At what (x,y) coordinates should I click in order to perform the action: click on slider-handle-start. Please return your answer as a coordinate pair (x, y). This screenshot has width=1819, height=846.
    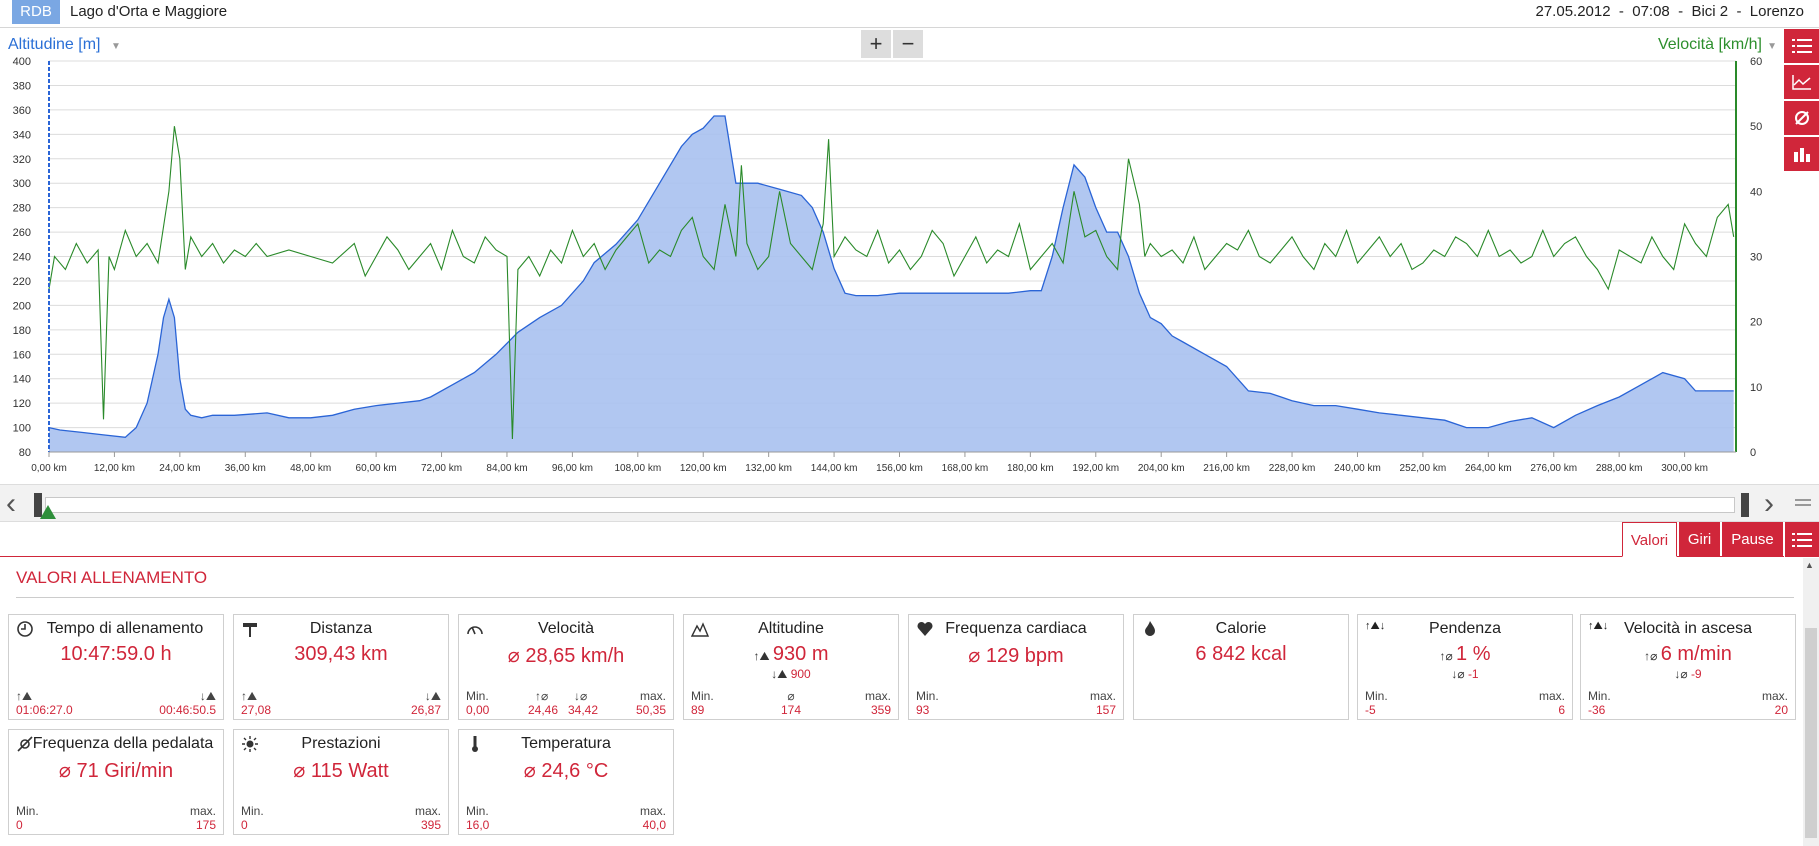
    Looking at the image, I should click on (38, 505).